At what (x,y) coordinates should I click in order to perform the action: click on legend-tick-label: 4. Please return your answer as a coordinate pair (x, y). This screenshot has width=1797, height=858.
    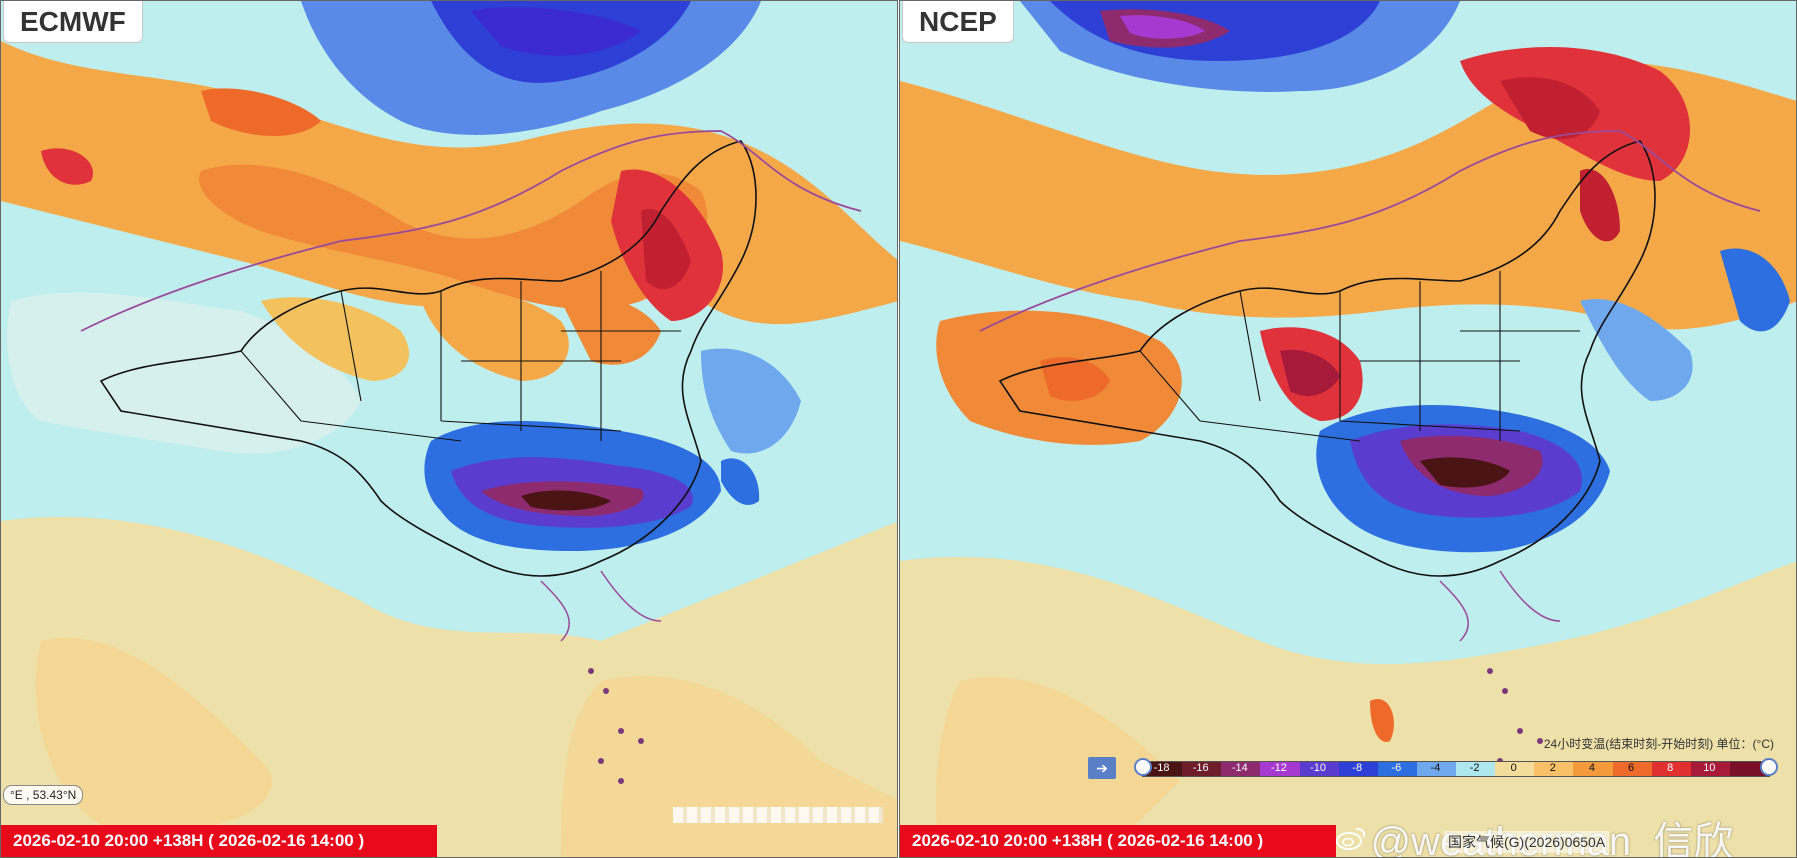
    Looking at the image, I should click on (1591, 768).